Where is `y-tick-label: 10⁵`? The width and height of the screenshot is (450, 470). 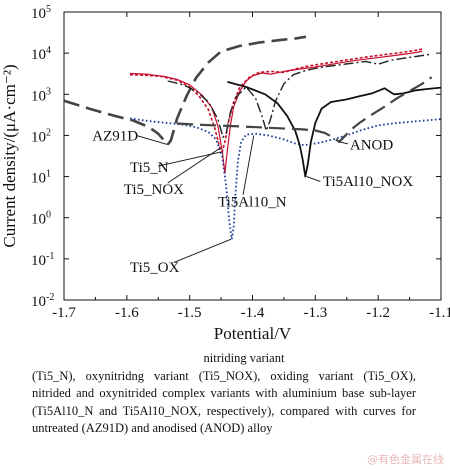
y-tick-label: 10⁵ is located at coordinates (41, 13).